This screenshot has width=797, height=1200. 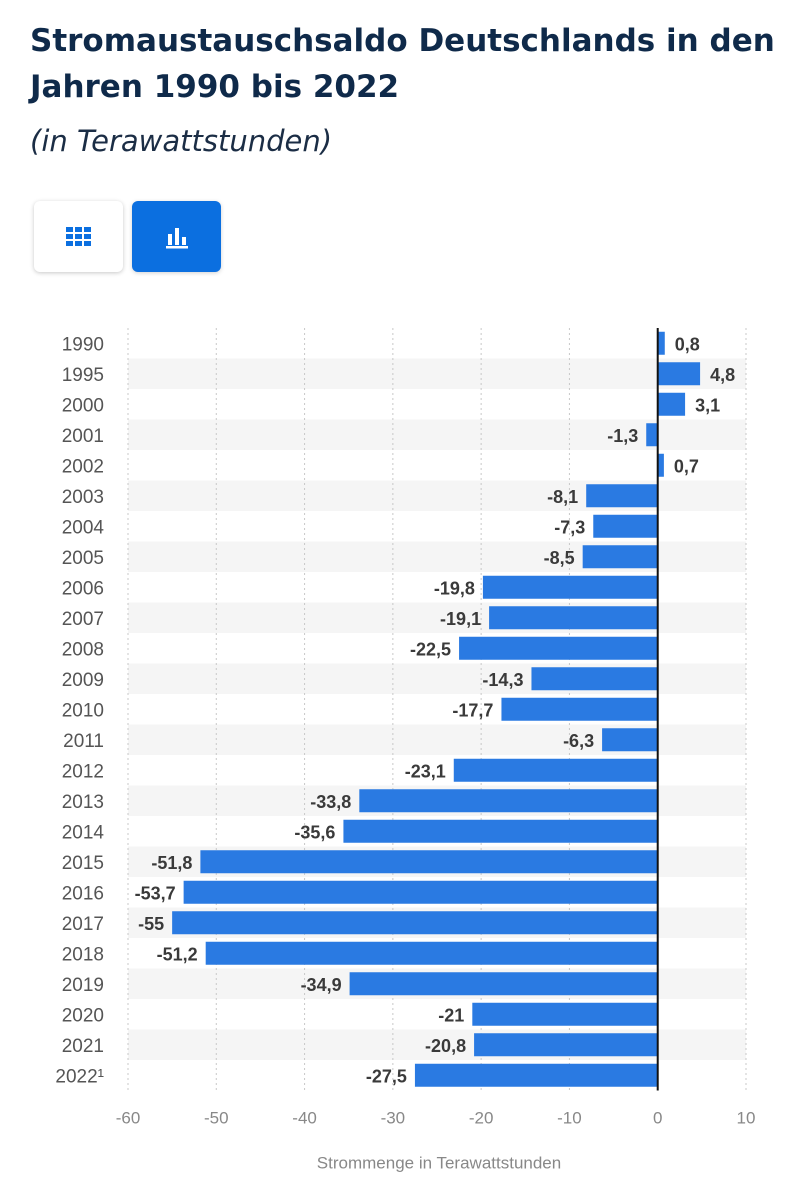 I want to click on value-label: -51,2, so click(x=177, y=954).